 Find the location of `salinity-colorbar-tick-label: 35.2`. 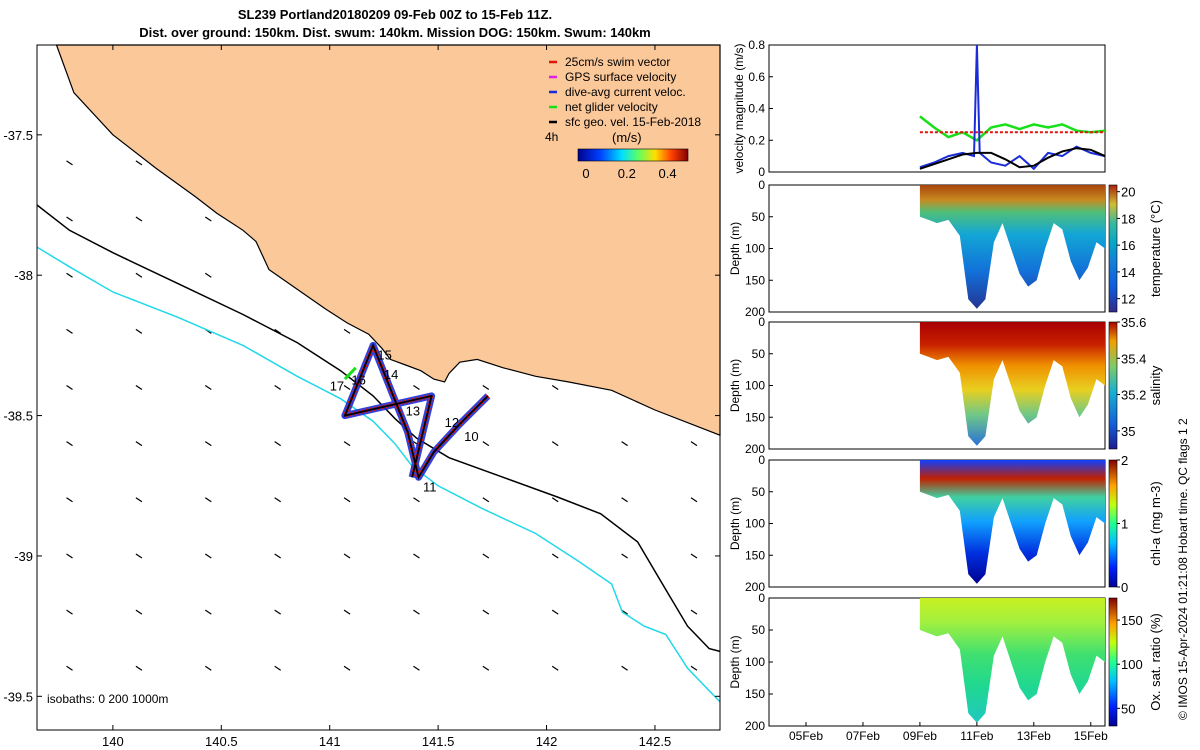

salinity-colorbar-tick-label: 35.2 is located at coordinates (1133, 395).